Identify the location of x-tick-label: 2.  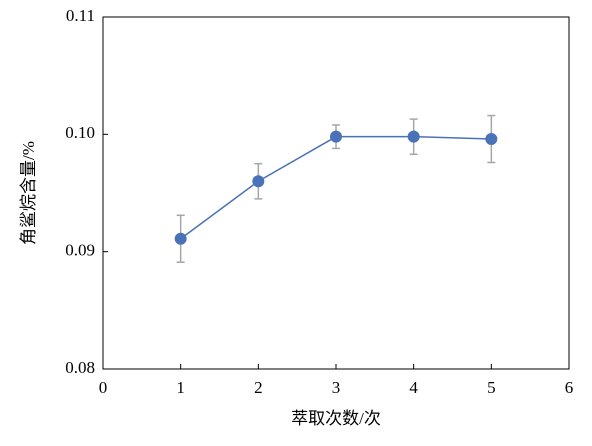
(258, 387).